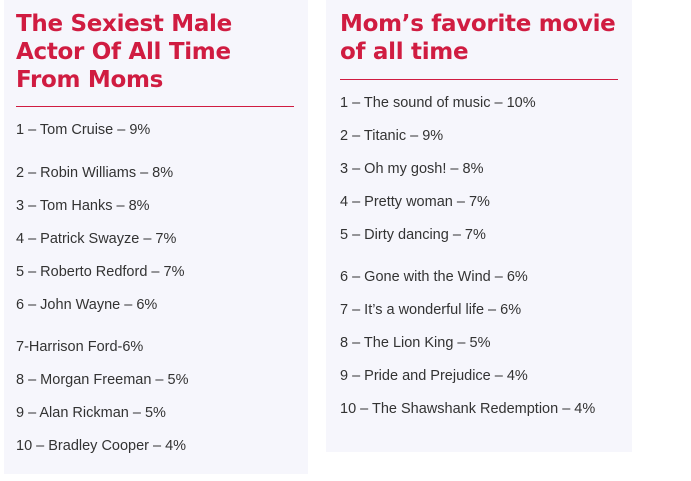 The image size is (691, 481). I want to click on list-item: 5 – Roberto Redford – 7%, so click(100, 272).